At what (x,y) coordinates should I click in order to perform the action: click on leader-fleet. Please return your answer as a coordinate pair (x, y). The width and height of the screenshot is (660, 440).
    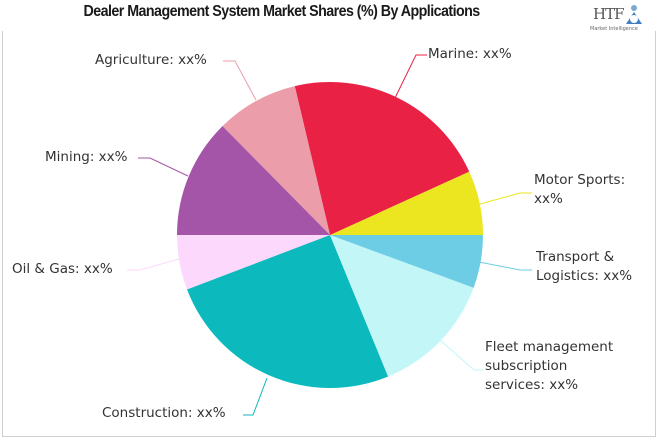
    Looking at the image, I should click on (461, 355).